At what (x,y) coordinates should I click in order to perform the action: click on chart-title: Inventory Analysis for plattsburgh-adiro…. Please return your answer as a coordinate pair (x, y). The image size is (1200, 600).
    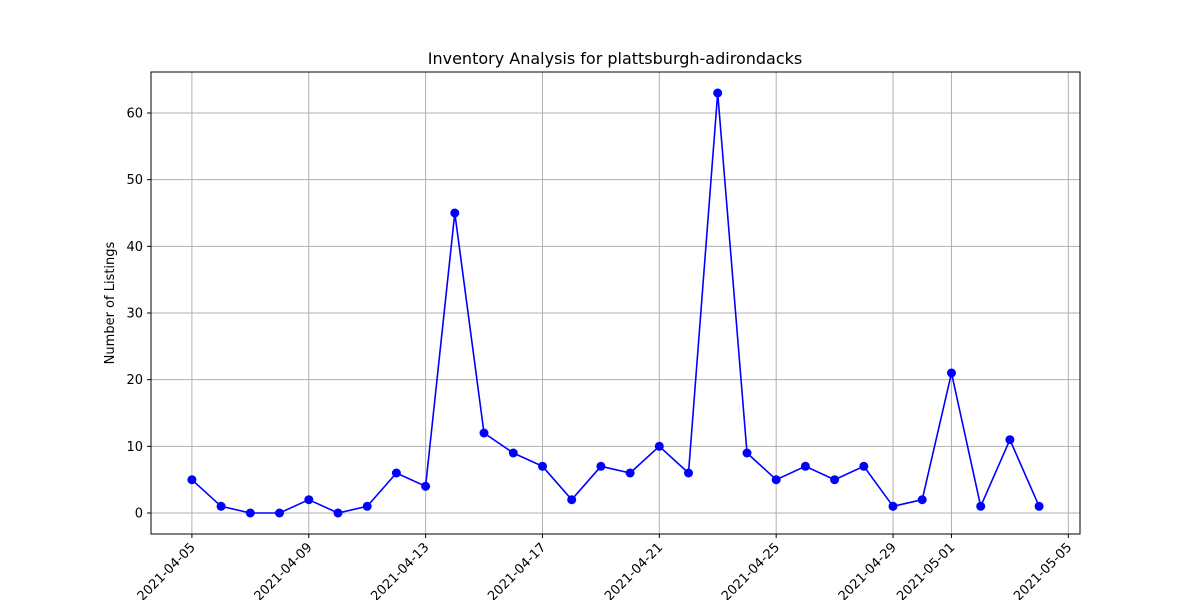
    Looking at the image, I should click on (615, 58).